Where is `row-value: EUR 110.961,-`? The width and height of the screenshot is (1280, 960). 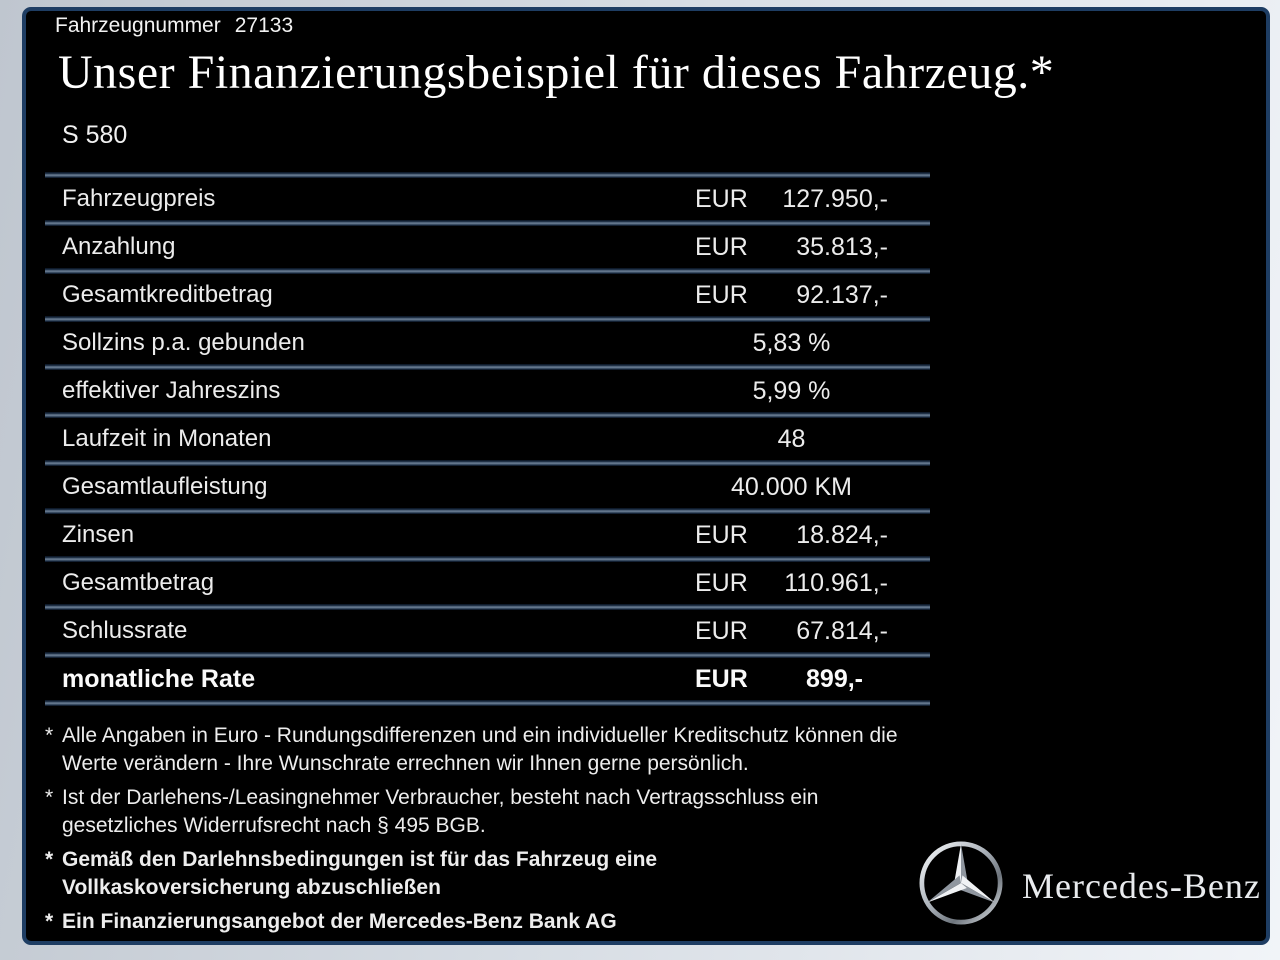
row-value: EUR 110.961,- is located at coordinates (791, 583).